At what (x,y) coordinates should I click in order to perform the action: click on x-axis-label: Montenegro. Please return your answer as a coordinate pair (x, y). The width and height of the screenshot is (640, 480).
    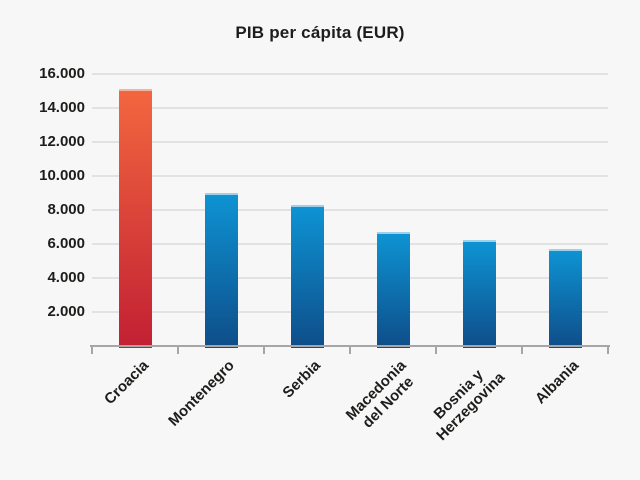
    Looking at the image, I should click on (202, 393).